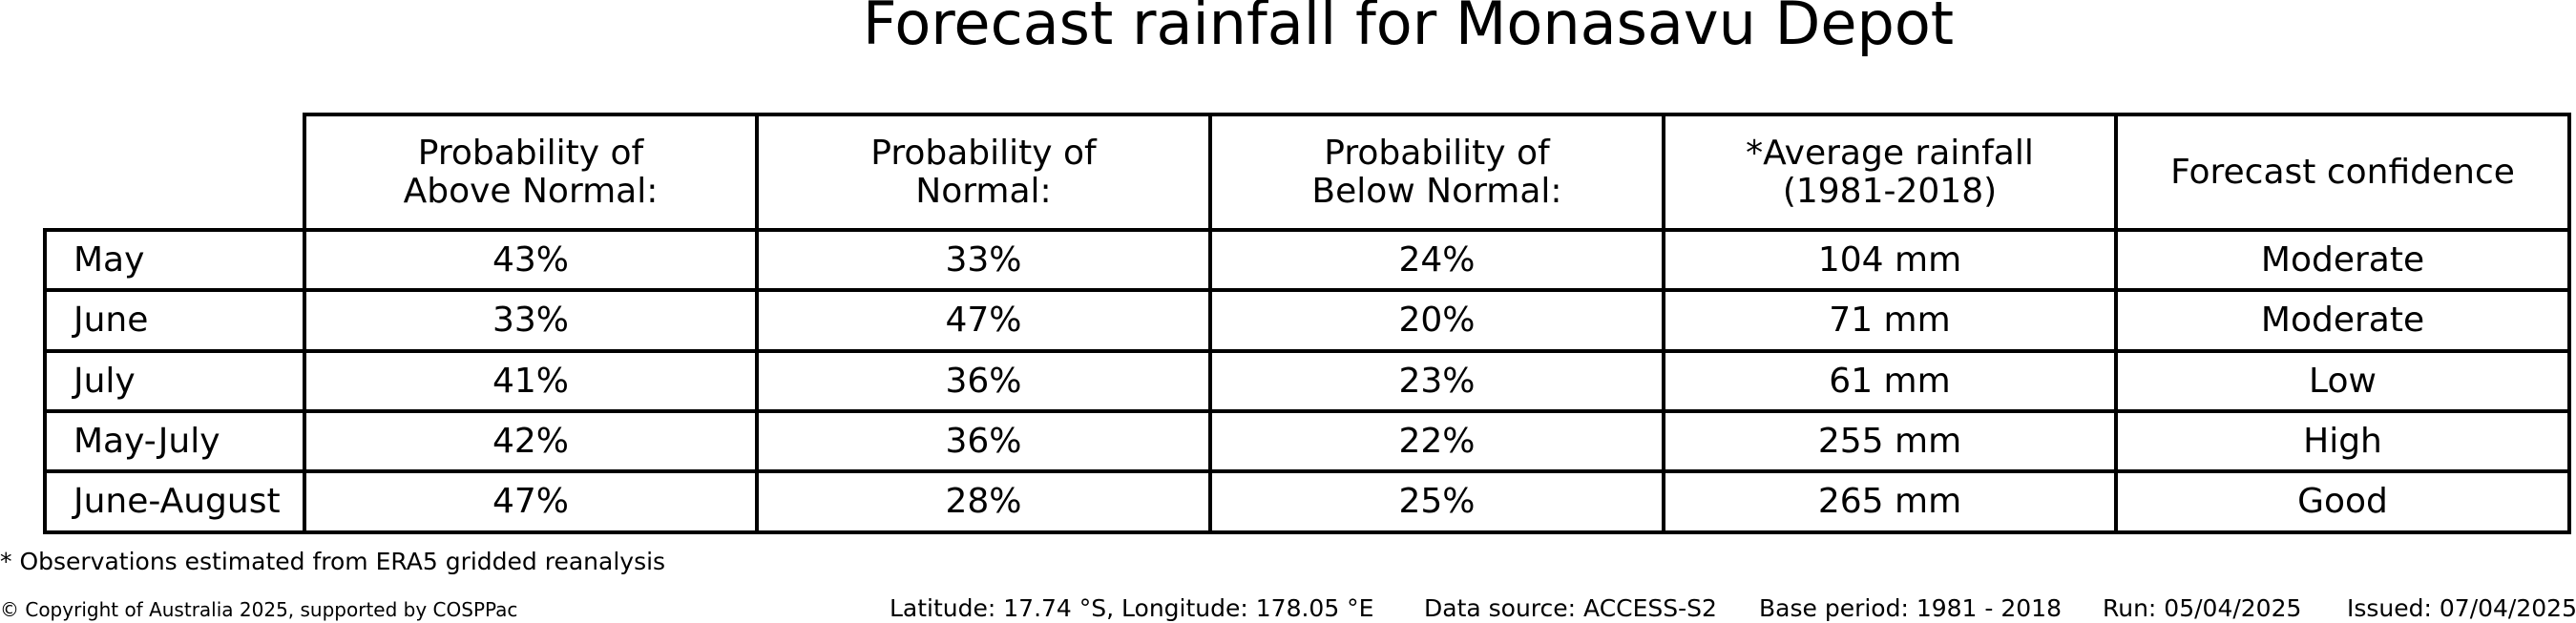 This screenshot has height=623, width=2576. I want to click on table-cell: 71 mm, so click(1890, 320).